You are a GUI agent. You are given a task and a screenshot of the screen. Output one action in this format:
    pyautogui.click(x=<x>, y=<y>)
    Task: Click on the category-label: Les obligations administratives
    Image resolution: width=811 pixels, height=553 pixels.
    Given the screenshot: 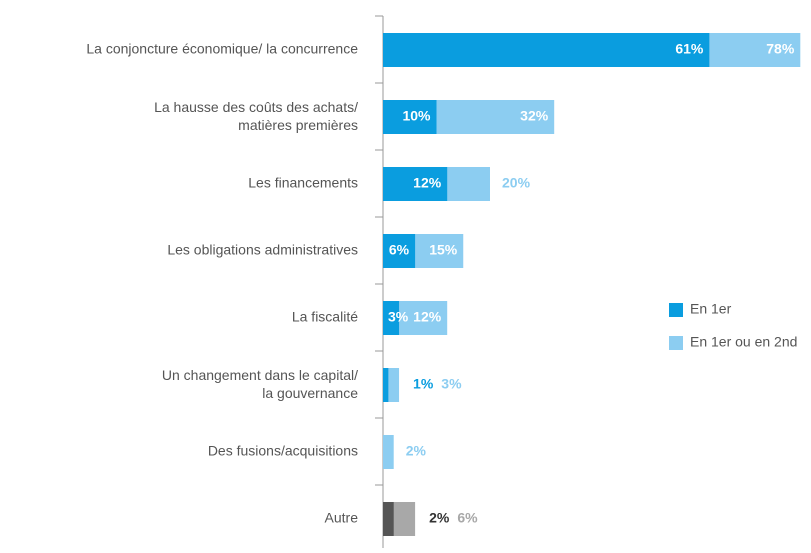 What is the action you would take?
    pyautogui.click(x=262, y=250)
    